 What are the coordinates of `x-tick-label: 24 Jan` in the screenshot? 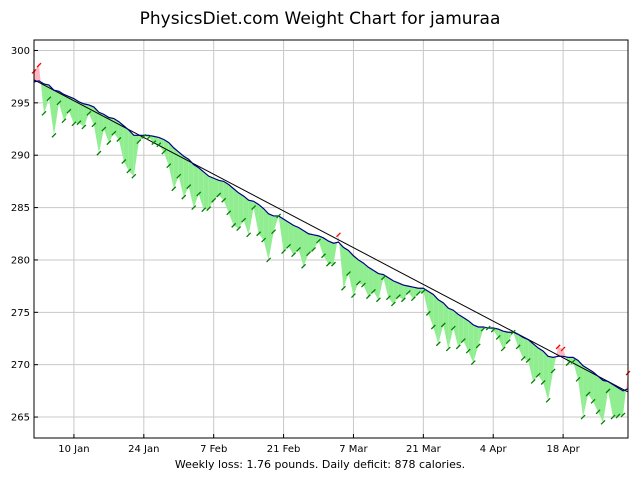 It's located at (143, 449).